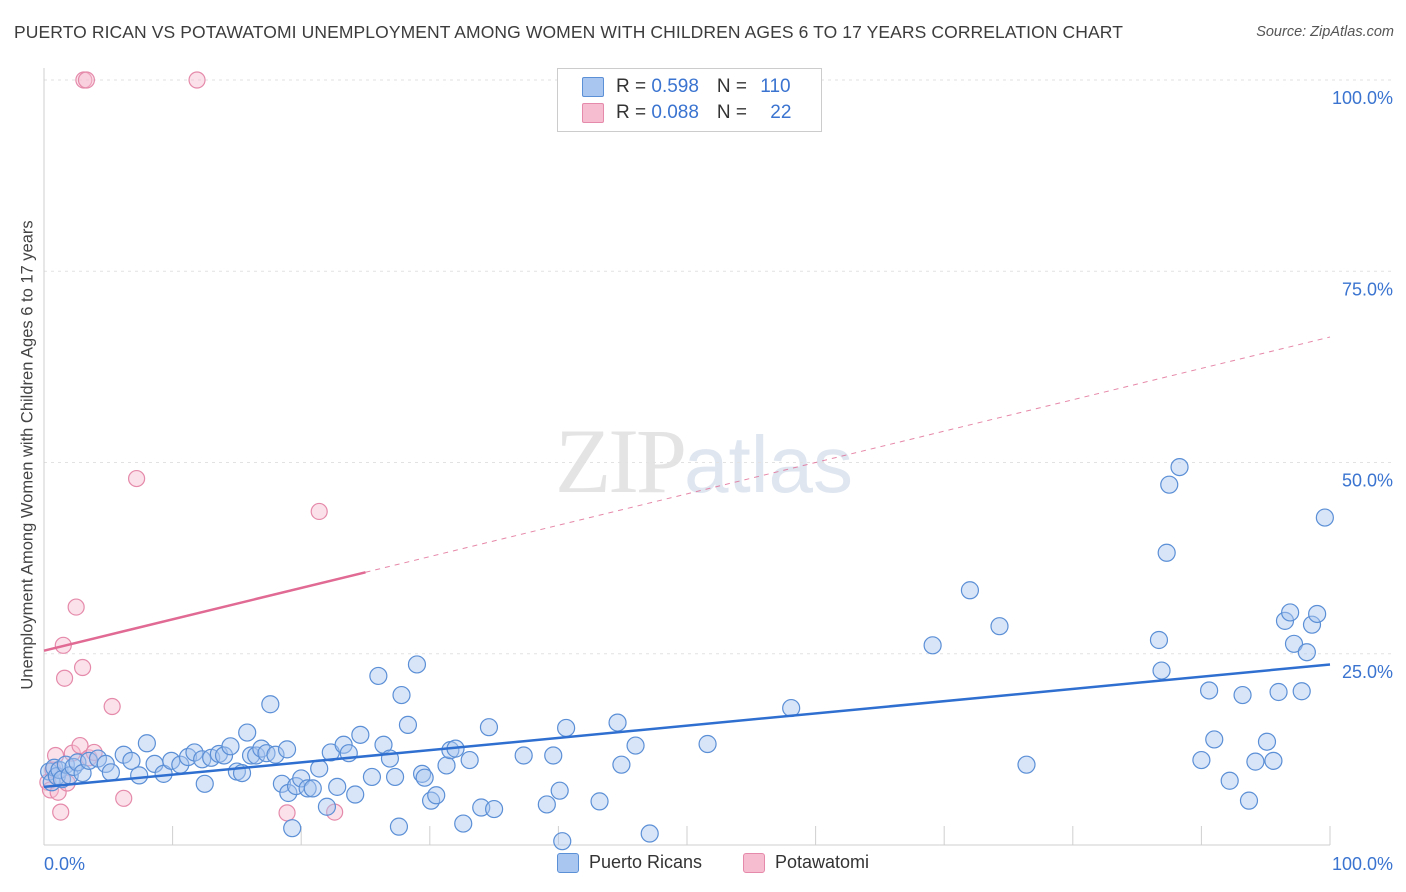  I want to click on x-tick-label: 100.0%, so click(1362, 864).